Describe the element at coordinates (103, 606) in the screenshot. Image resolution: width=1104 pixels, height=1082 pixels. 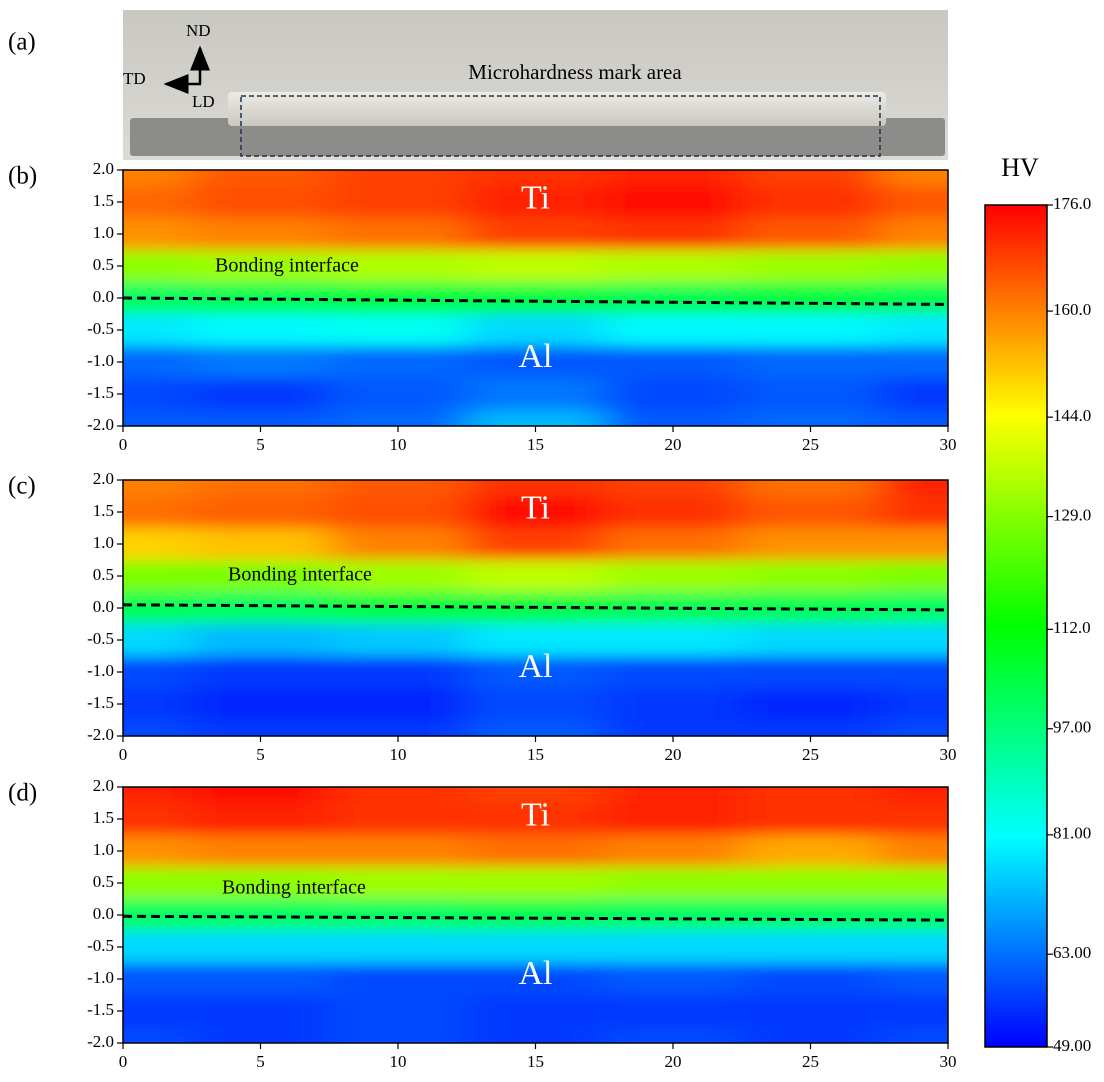
I see `y-tick-label: 0.0` at that location.